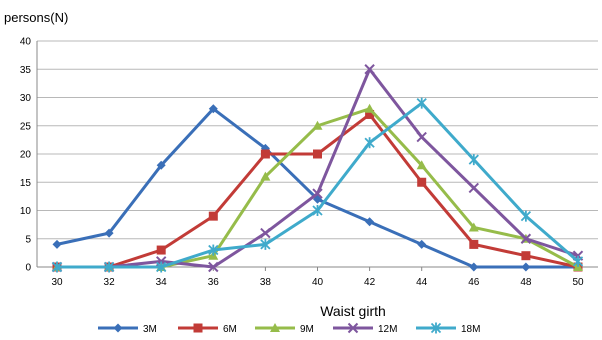 The image size is (602, 340). What do you see at coordinates (448, 328) in the screenshot?
I see `legend-item-18m: 18M` at bounding box center [448, 328].